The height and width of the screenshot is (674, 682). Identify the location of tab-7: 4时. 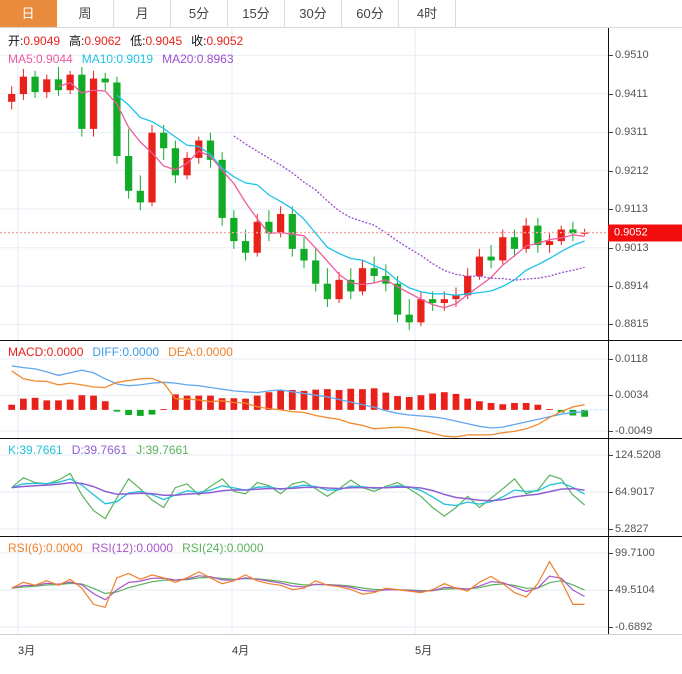
(427, 13).